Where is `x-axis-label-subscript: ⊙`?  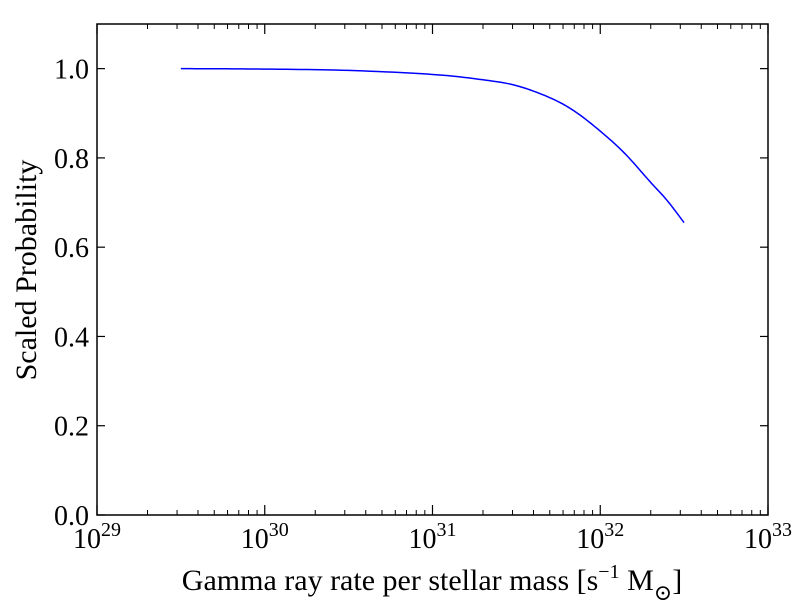 x-axis-label-subscript: ⊙ is located at coordinates (663, 590).